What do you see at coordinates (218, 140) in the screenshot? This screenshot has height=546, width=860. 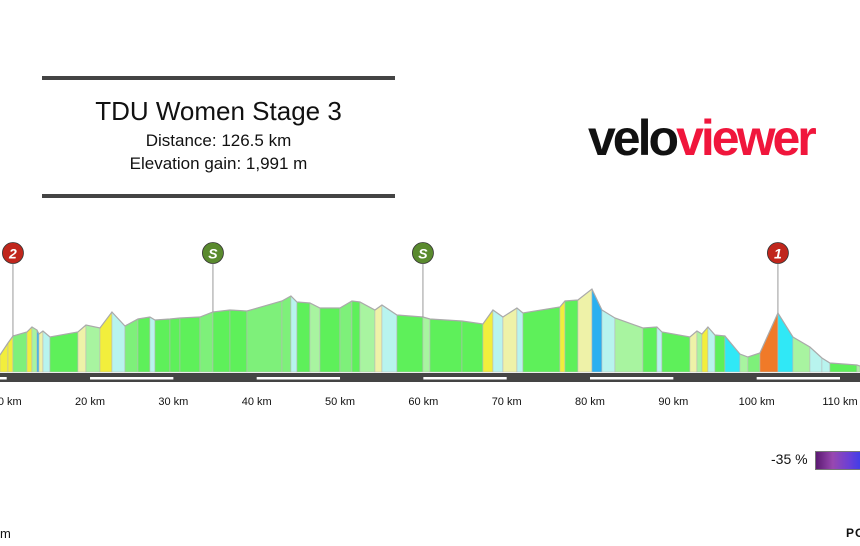 I see `distance-text: Distance: 126.5 km` at bounding box center [218, 140].